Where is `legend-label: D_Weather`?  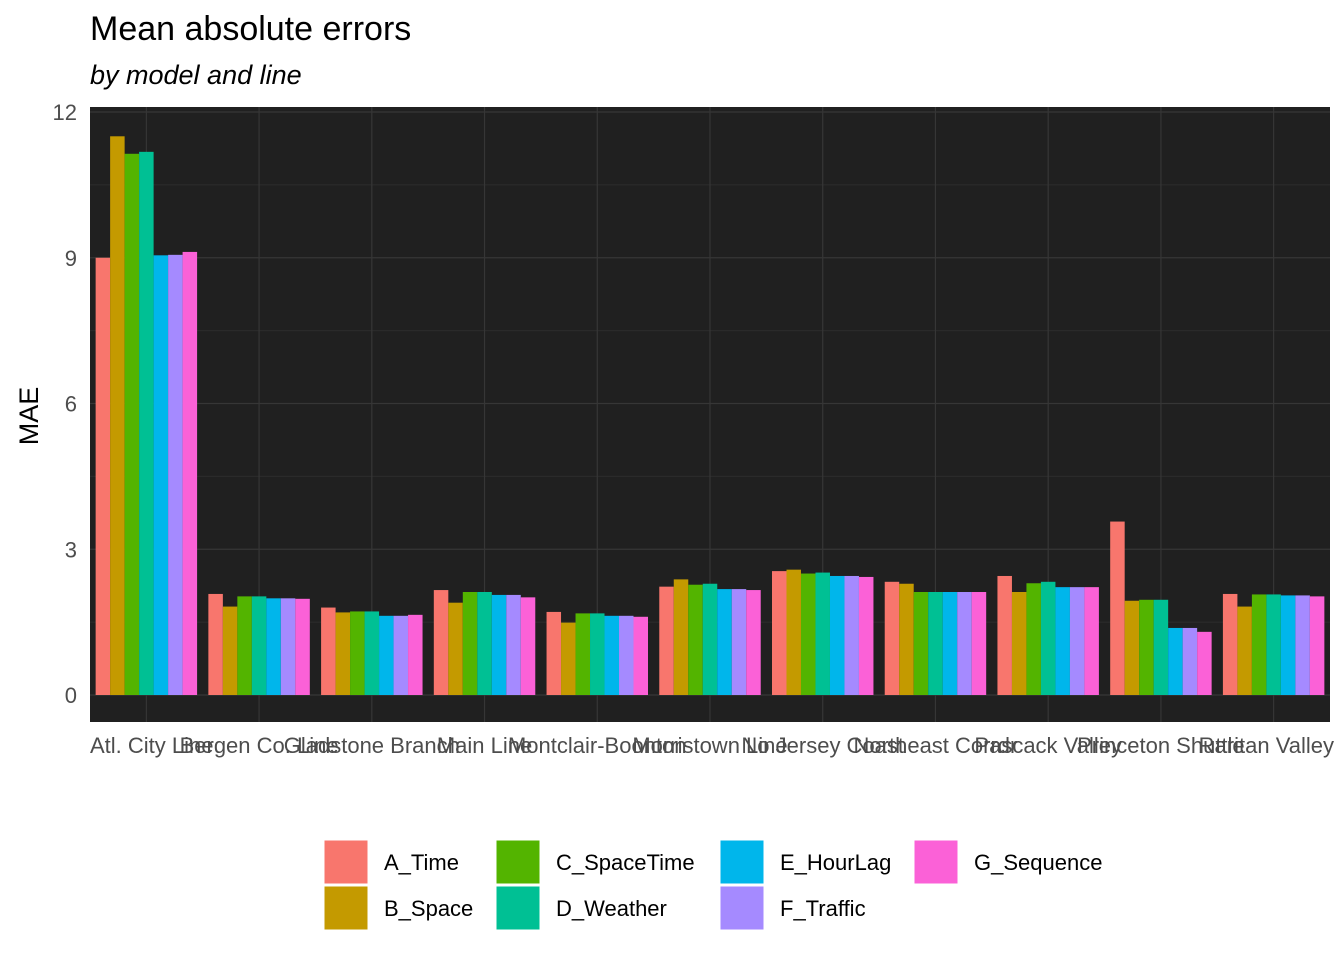
legend-label: D_Weather is located at coordinates (611, 908).